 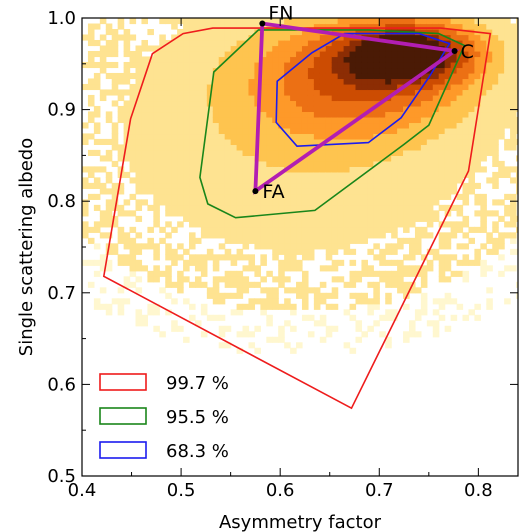 What do you see at coordinates (273, 192) in the screenshot?
I see `vertex-label-fa: FA` at bounding box center [273, 192].